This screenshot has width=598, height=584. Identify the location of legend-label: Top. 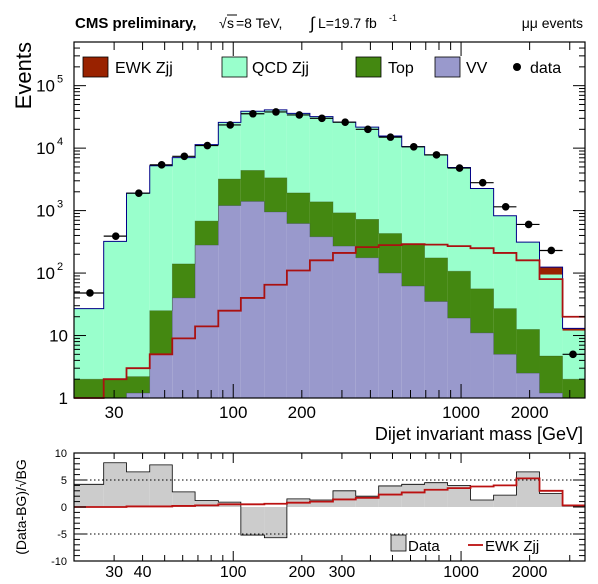
(401, 68).